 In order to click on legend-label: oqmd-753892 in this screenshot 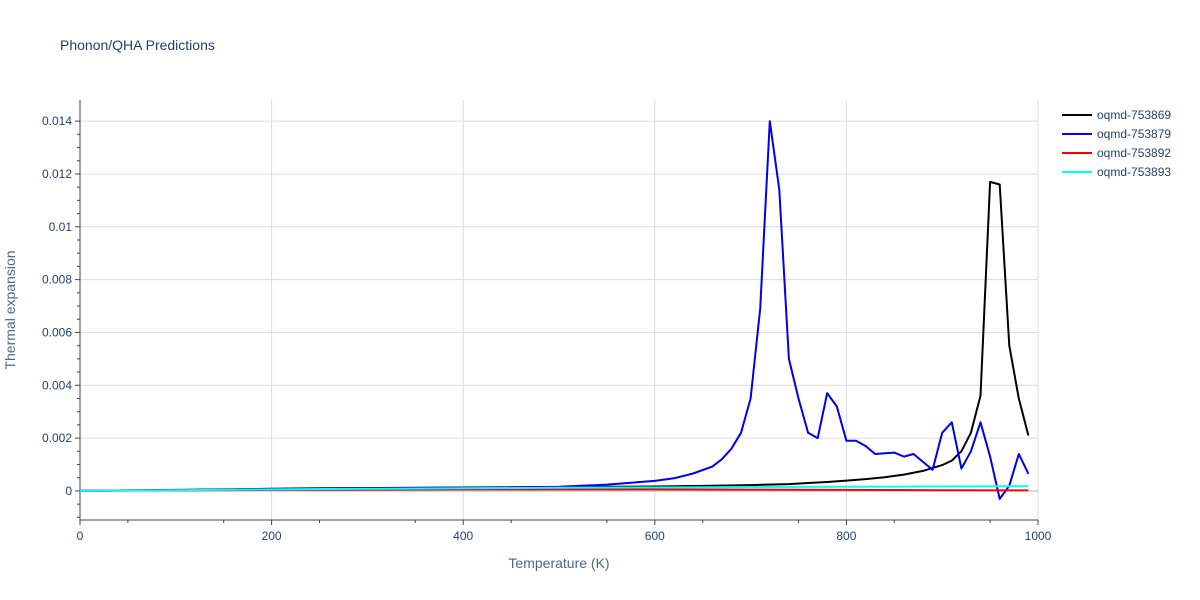, I will do `click(1134, 153)`.